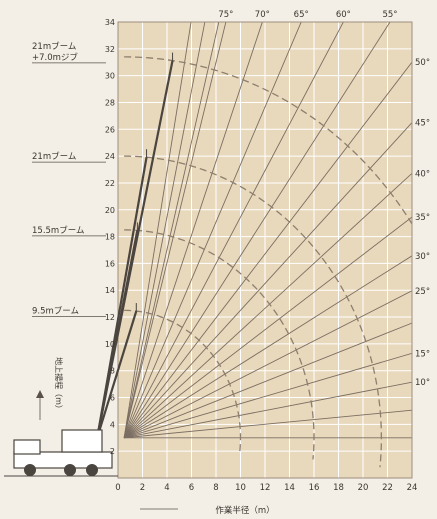 This screenshot has height=519, width=437. Describe the element at coordinates (240, 488) in the screenshot. I see `x-tick-label-10: 10` at that location.